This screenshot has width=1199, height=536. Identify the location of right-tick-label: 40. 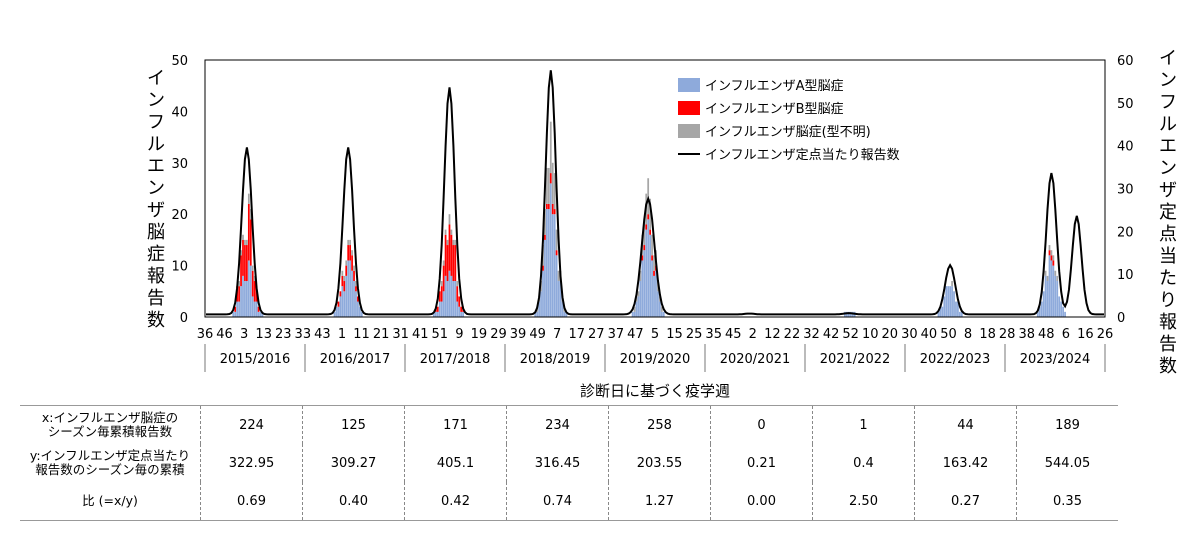
(1125, 147).